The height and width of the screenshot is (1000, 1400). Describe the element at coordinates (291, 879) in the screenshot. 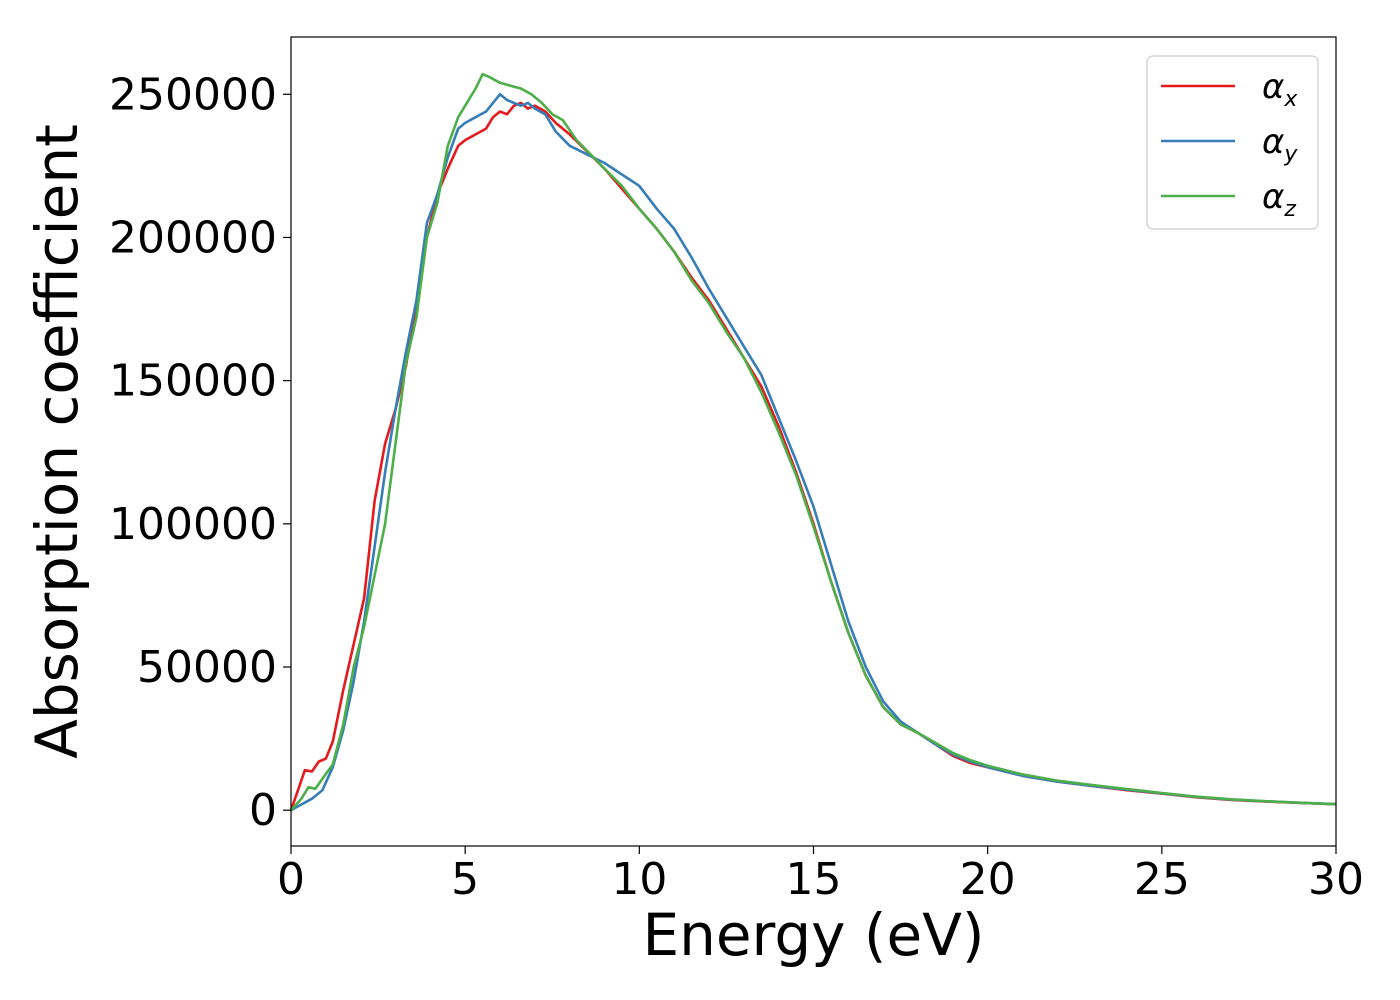

I see `x-tick-label: 0` at that location.